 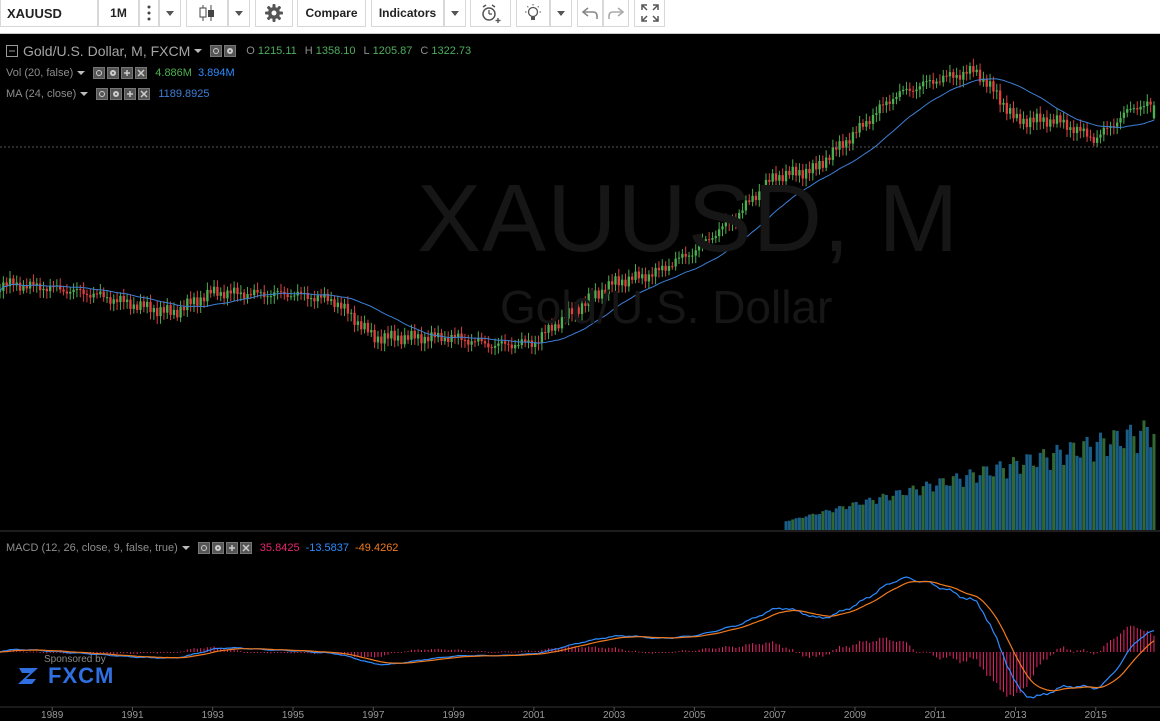 I want to click on indicators-button: Indicators, so click(x=407, y=13).